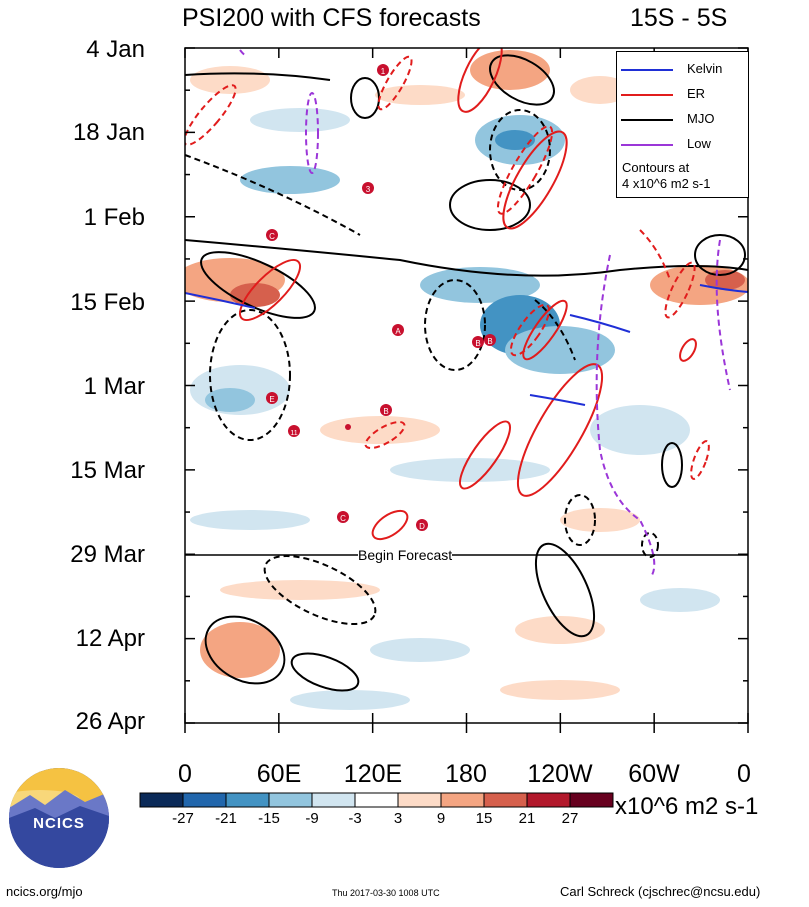  Describe the element at coordinates (682, 70) in the screenshot. I see `legend-item-kelvin: Kelvin` at that location.